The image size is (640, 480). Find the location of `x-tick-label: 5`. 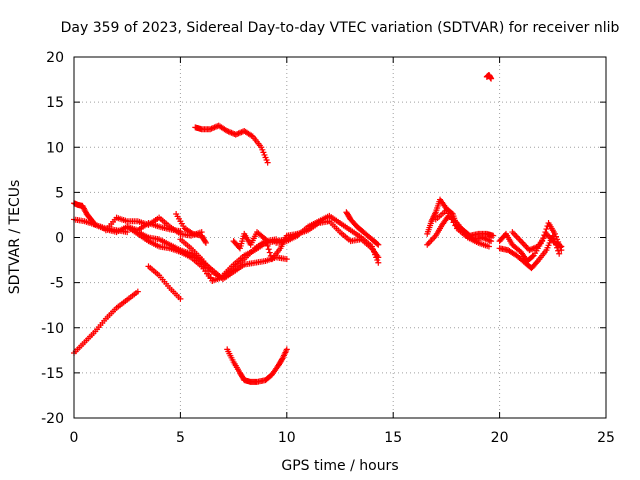

x-tick-label: 5 is located at coordinates (180, 438).